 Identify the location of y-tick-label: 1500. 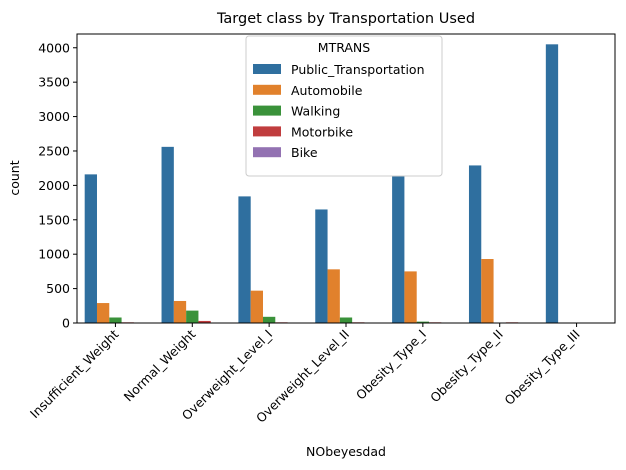
(54, 219).